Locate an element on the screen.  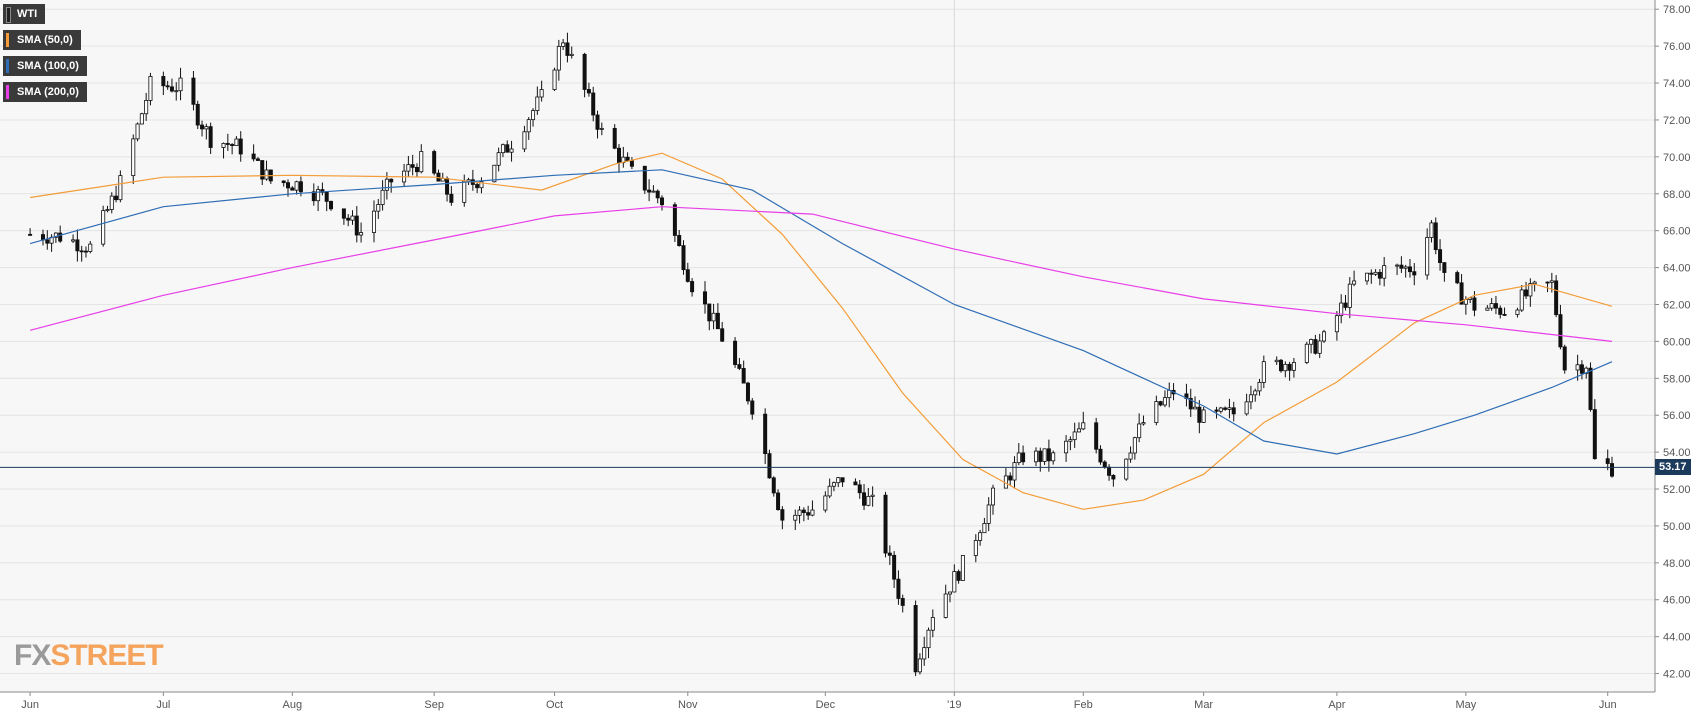
legend-label: SMA (50,0) is located at coordinates (45, 40).